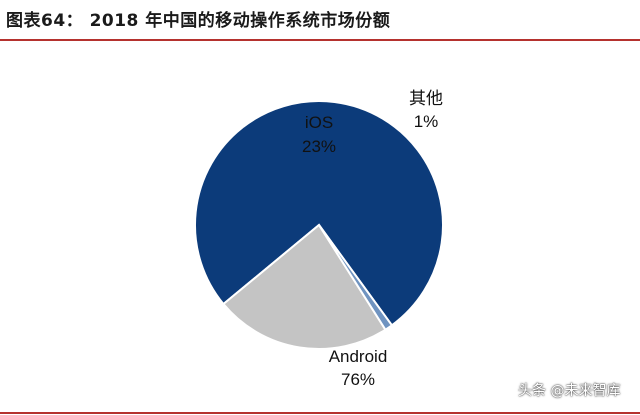 This screenshot has width=640, height=415. What do you see at coordinates (358, 379) in the screenshot?
I see `slice-label-android-value: 76%` at bounding box center [358, 379].